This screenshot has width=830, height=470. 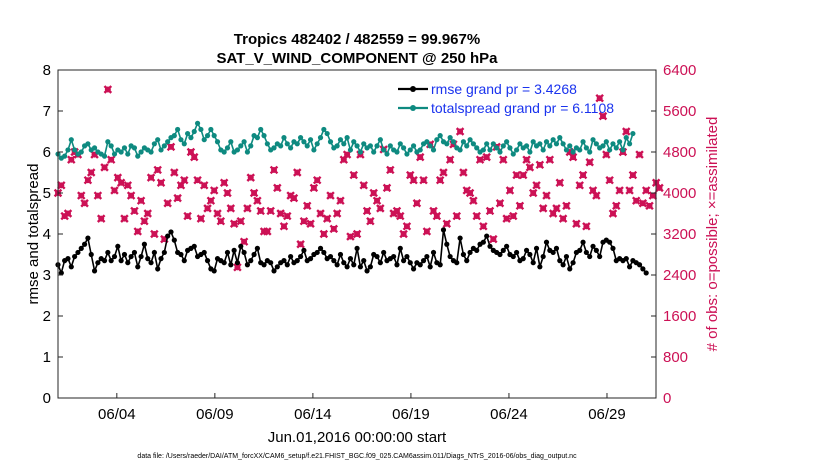 What do you see at coordinates (47, 275) in the screenshot?
I see `y-tick-label: 3` at bounding box center [47, 275].